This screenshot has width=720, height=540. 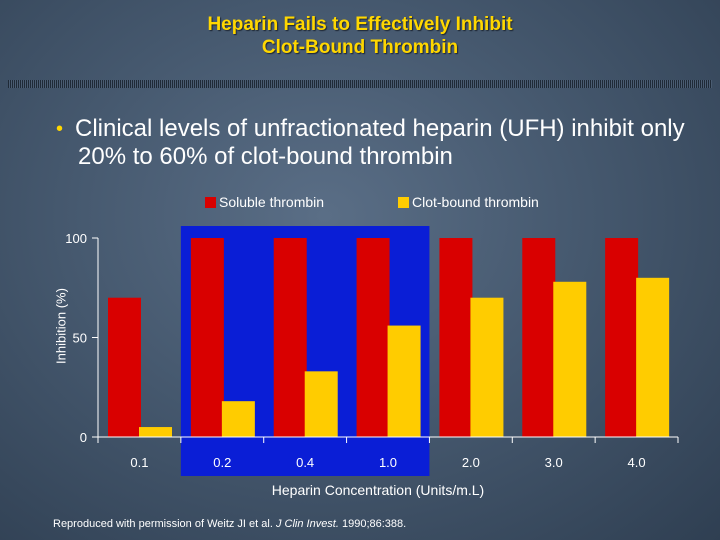 I want to click on x-tick-label-2.0: 2.0, so click(x=471, y=462).